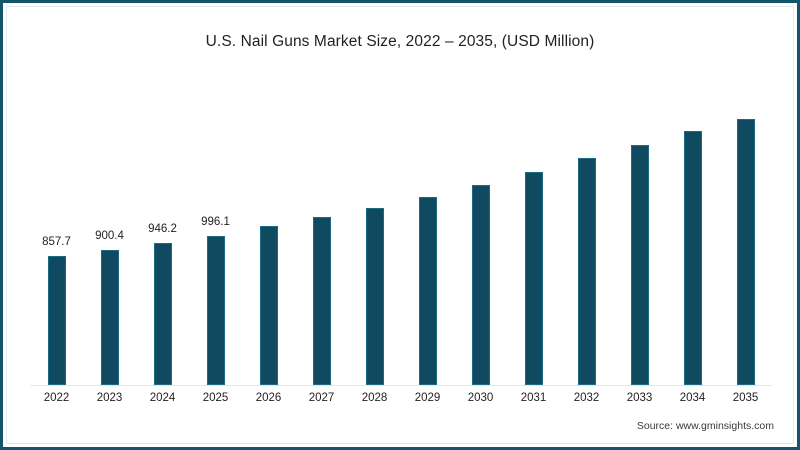 This screenshot has height=450, width=800. I want to click on x-axis-tick-label: 2031, so click(533, 398).